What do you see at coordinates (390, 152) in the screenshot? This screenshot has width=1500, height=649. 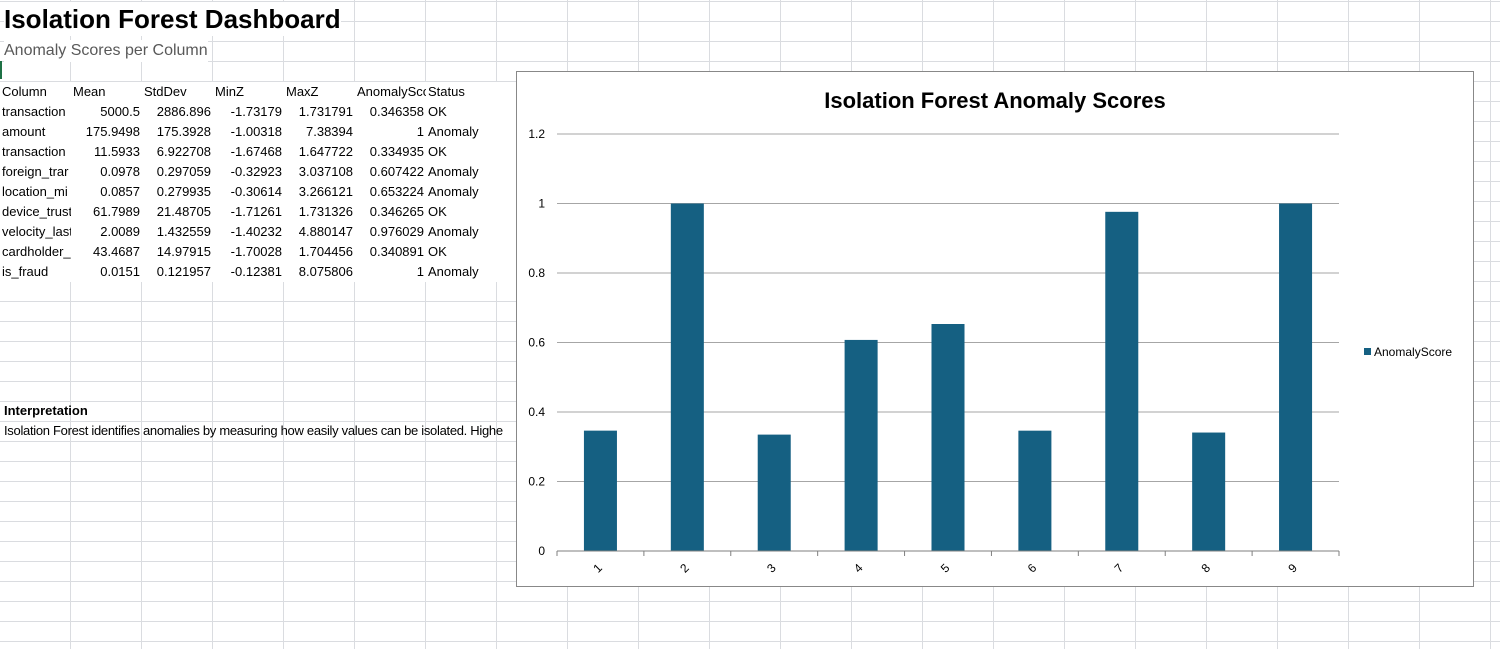 I see `value-cell: 0.334935` at bounding box center [390, 152].